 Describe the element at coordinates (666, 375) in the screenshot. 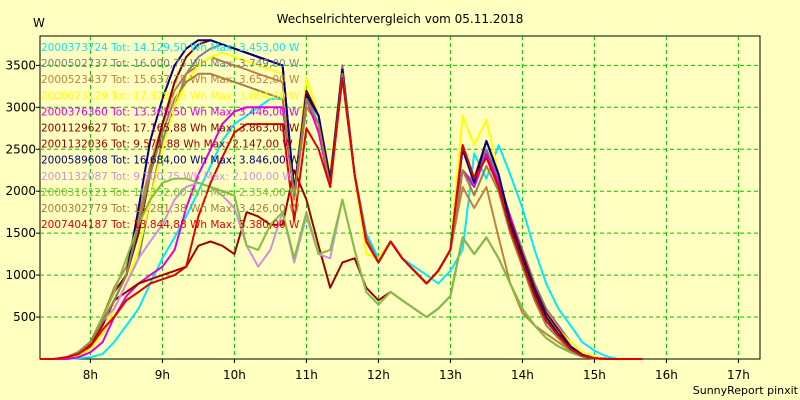

I see `x-tick-label: 16h` at that location.